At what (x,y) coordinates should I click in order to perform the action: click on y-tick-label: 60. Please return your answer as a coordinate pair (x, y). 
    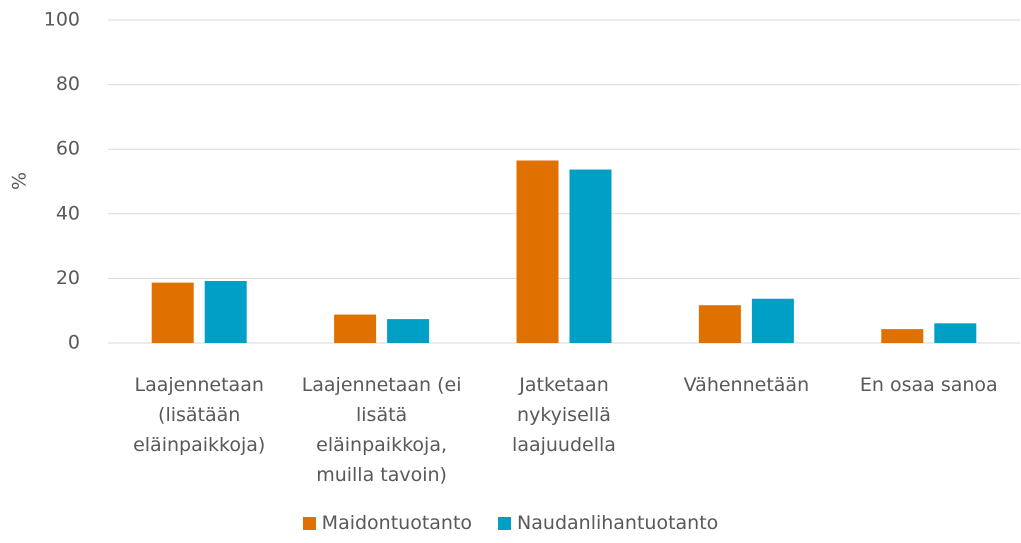
    Looking at the image, I should click on (68, 149).